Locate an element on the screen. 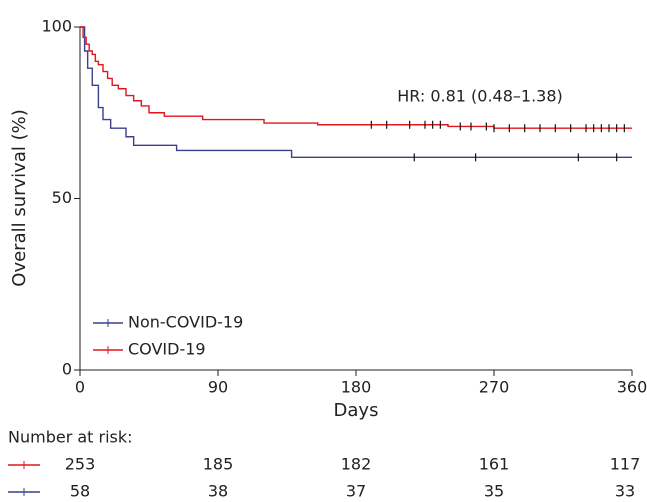 This screenshot has height=502, width=647. risk-count: 117 is located at coordinates (625, 464).